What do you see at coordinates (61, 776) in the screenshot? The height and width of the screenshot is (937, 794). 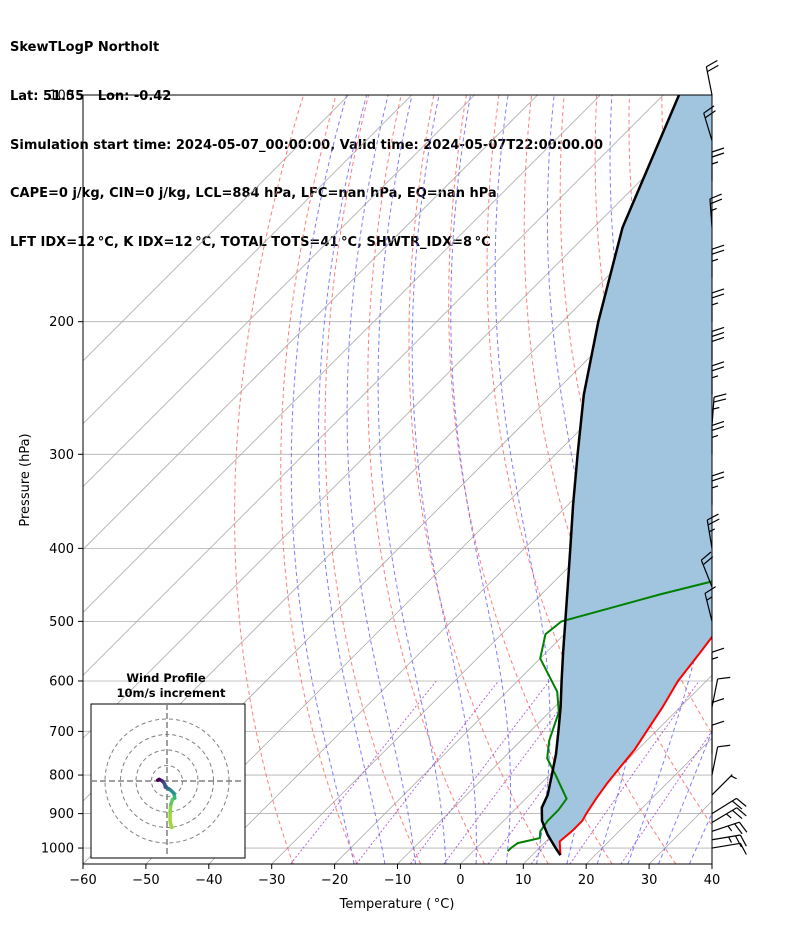 I see `y-tick-label: 800` at bounding box center [61, 776].